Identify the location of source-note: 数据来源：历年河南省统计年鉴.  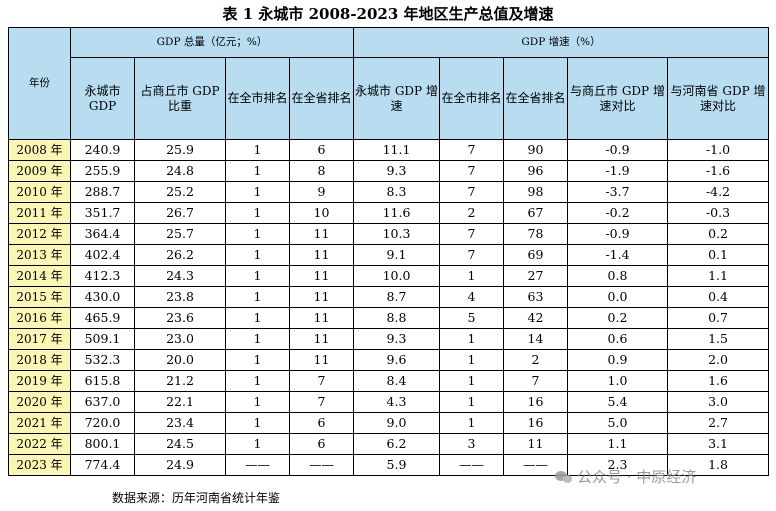
(196, 498).